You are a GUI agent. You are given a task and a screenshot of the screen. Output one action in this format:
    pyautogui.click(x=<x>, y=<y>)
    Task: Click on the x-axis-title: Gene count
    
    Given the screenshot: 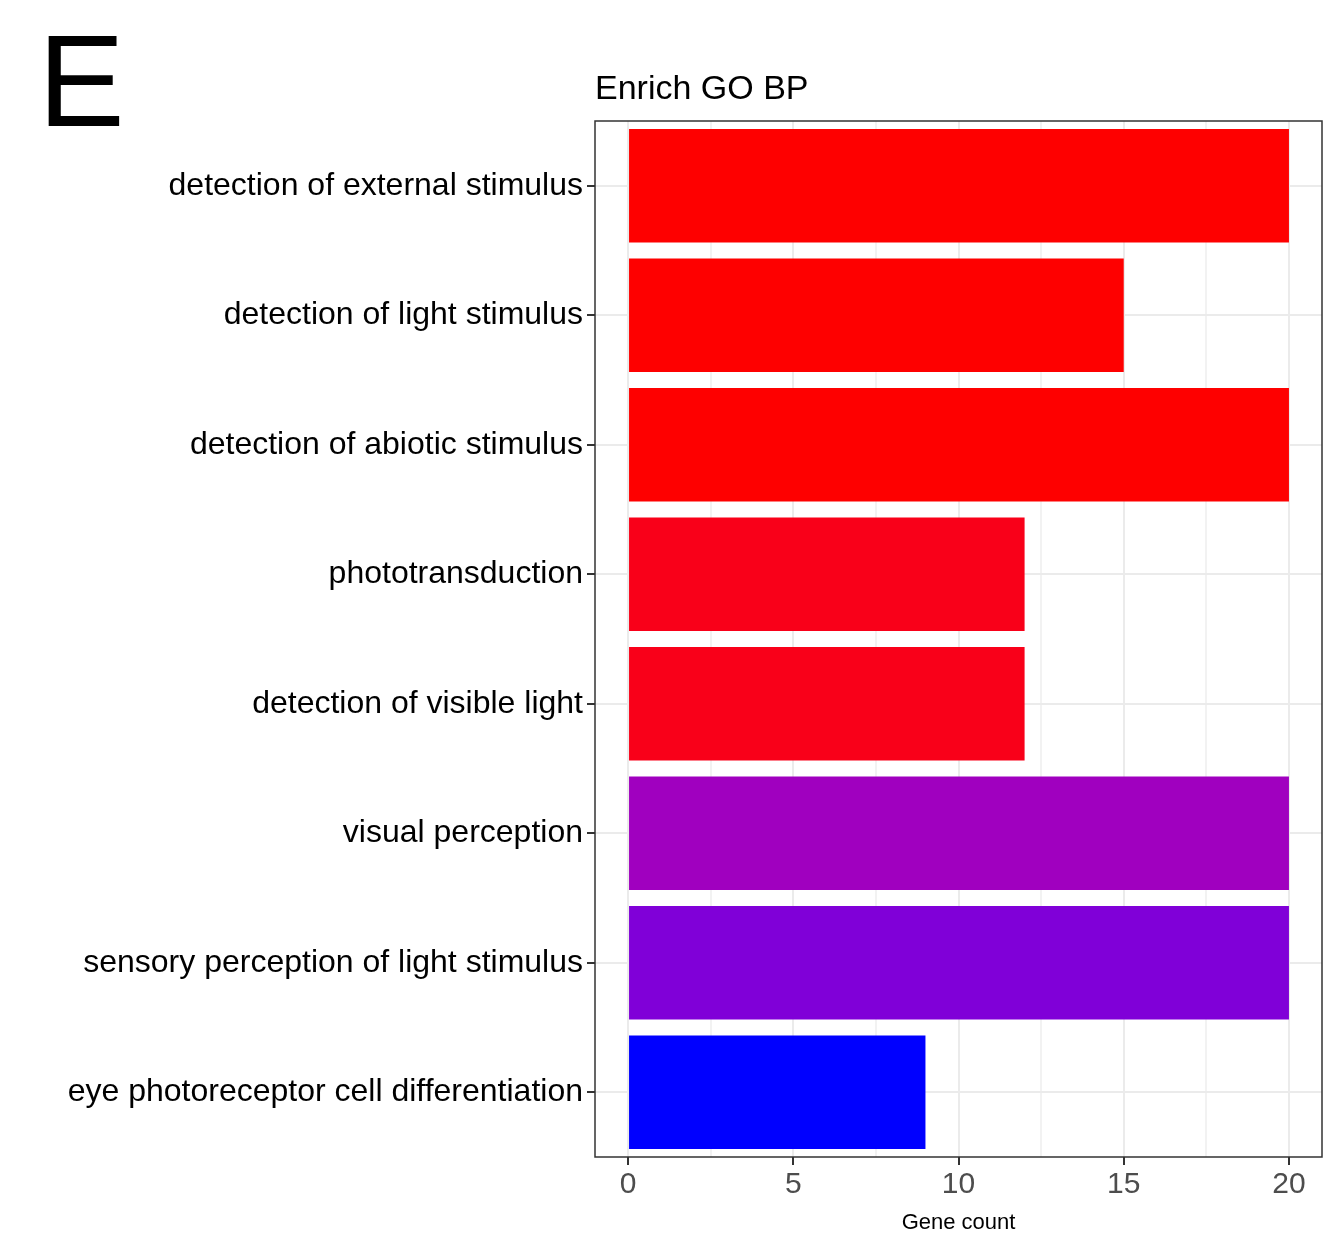 What is the action you would take?
    pyautogui.click(x=958, y=1221)
    